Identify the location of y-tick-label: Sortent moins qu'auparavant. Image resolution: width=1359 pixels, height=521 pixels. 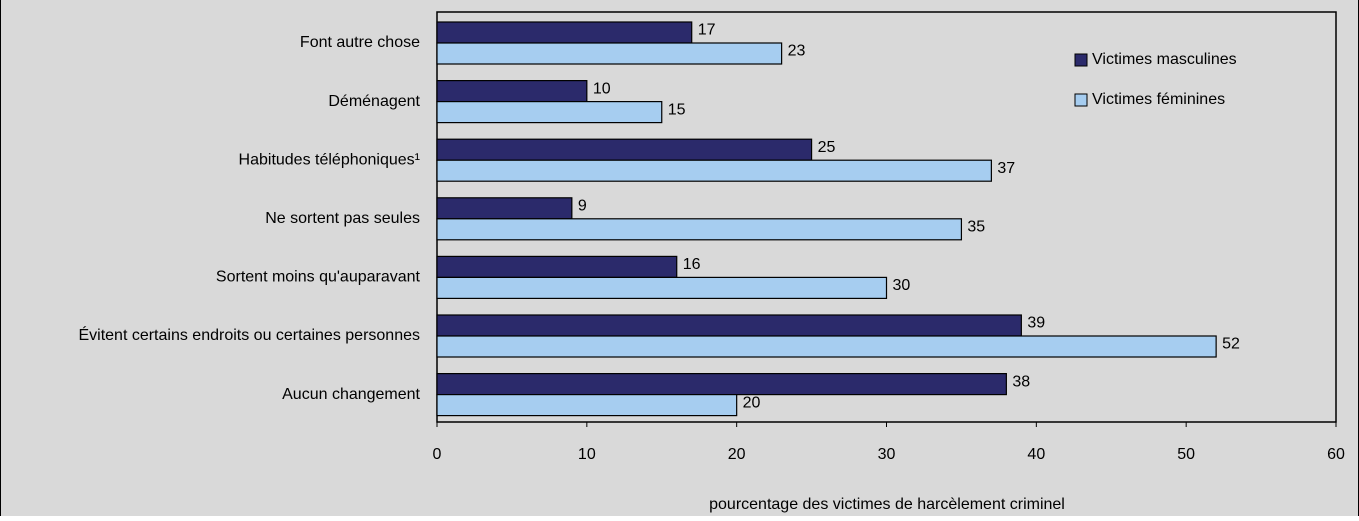
(318, 277).